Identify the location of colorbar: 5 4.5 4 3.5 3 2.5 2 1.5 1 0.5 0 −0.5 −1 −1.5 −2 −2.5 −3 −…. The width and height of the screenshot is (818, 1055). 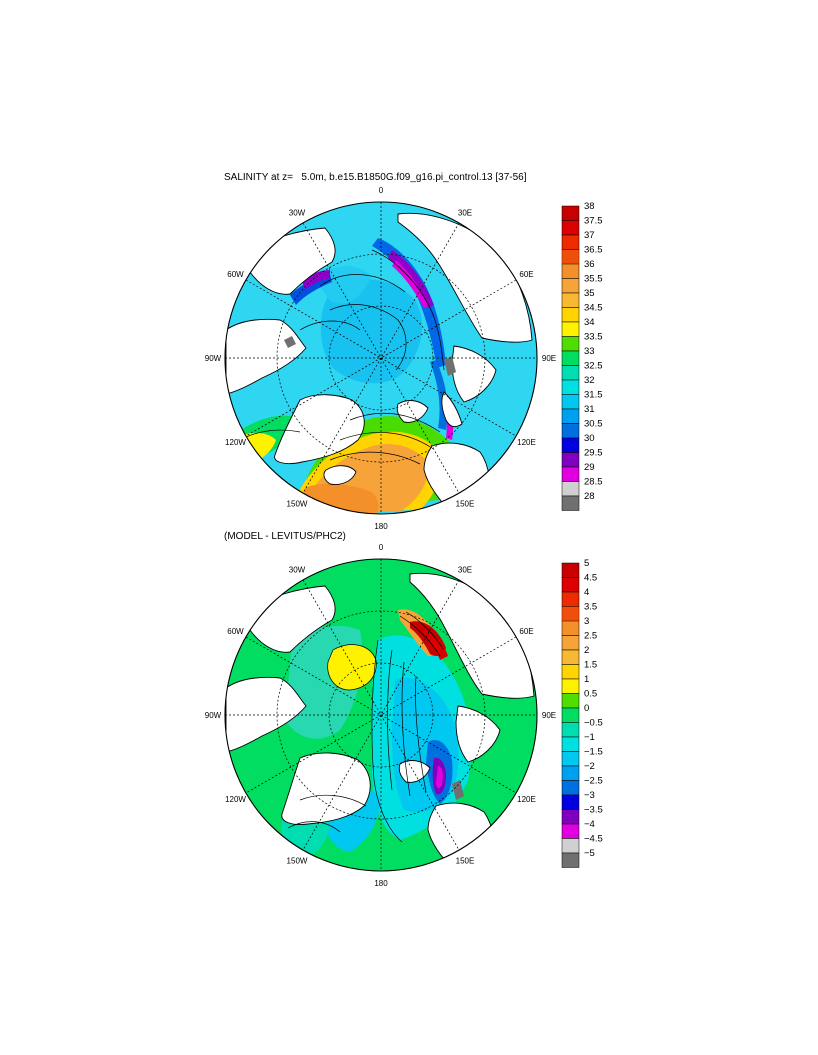
(582, 713).